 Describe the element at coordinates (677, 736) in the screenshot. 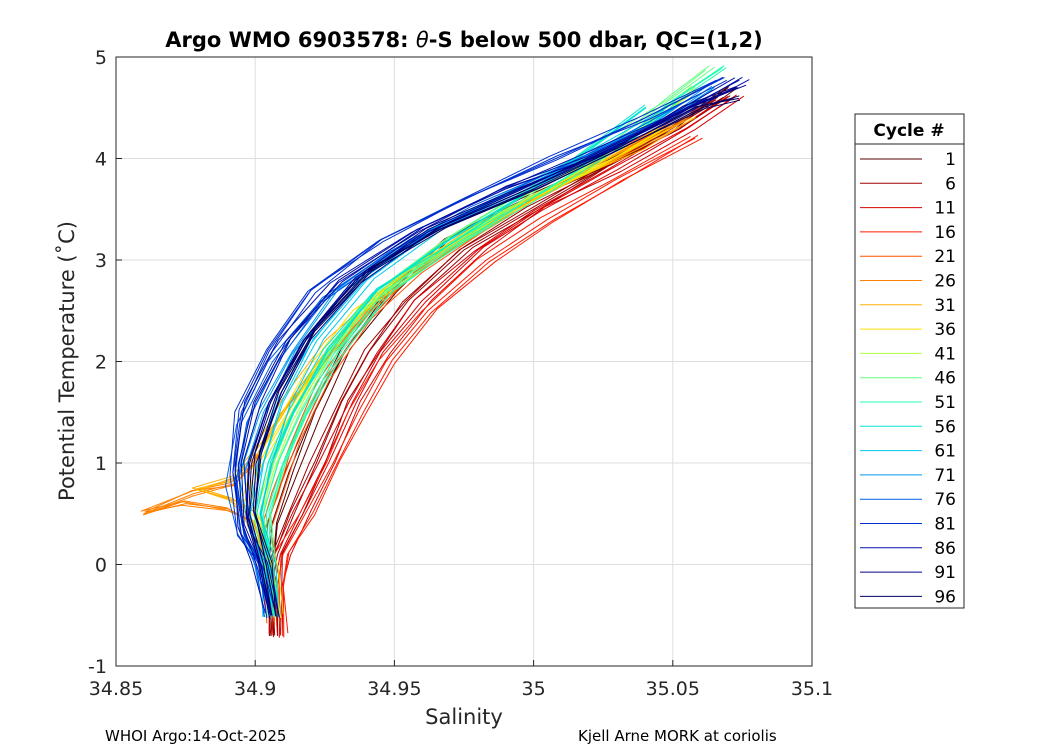

I see `footer-right: Kjell Arne MORK at coriolis` at that location.